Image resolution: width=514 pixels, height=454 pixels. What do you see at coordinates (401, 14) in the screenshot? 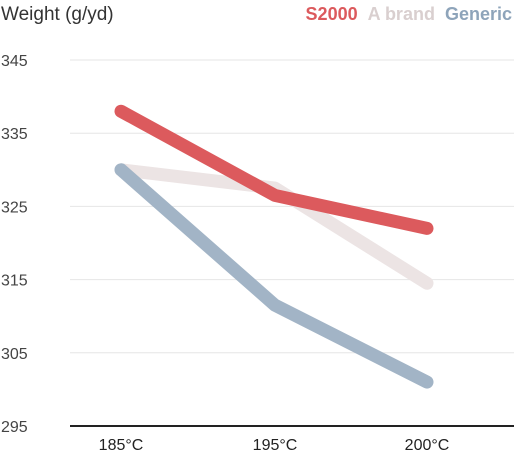
I see `legend-item-a-brand: A brand` at bounding box center [401, 14].